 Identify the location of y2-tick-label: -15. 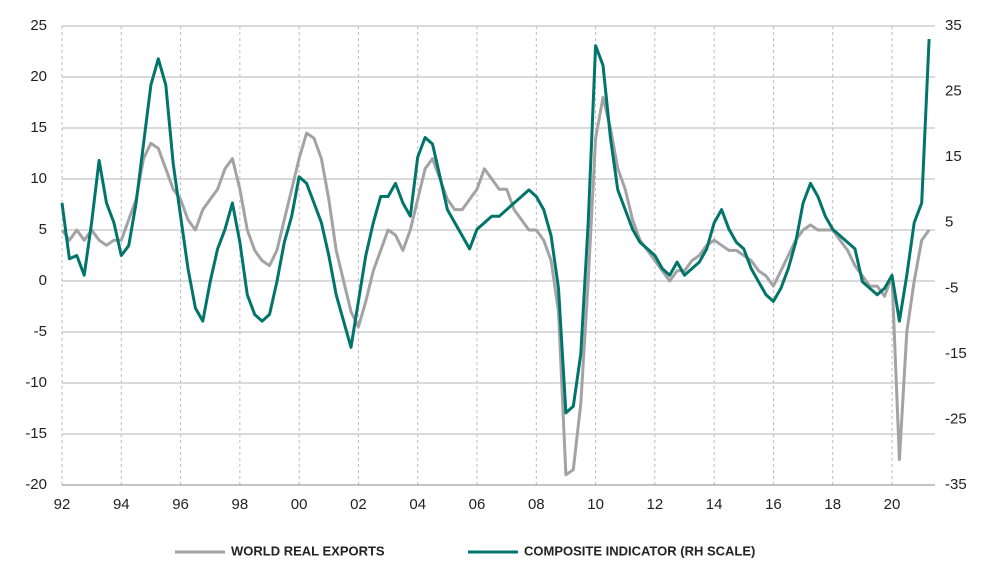
(956, 353).